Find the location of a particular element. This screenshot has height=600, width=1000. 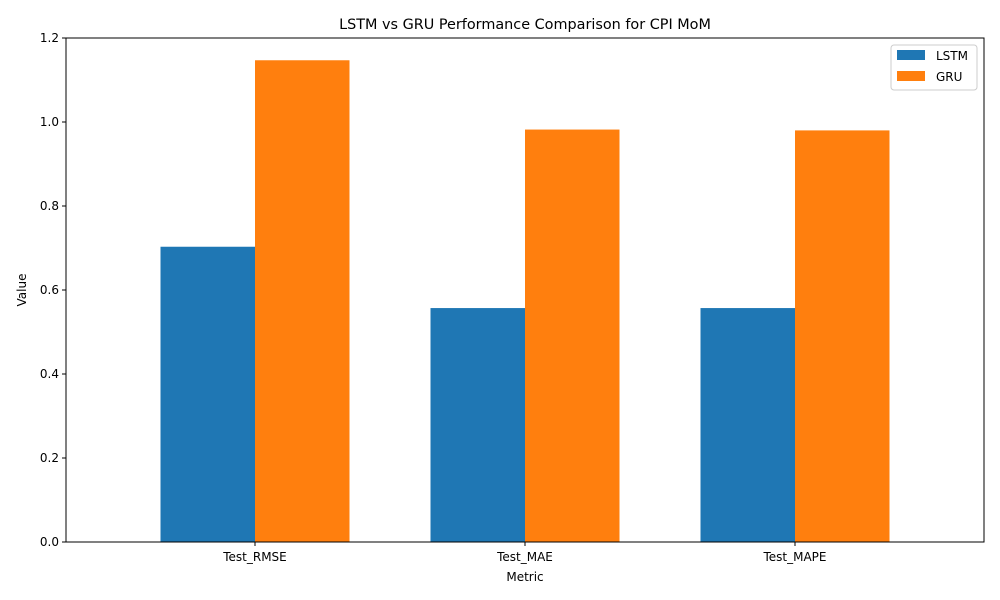

legend: LSTM GRU is located at coordinates (934, 67).